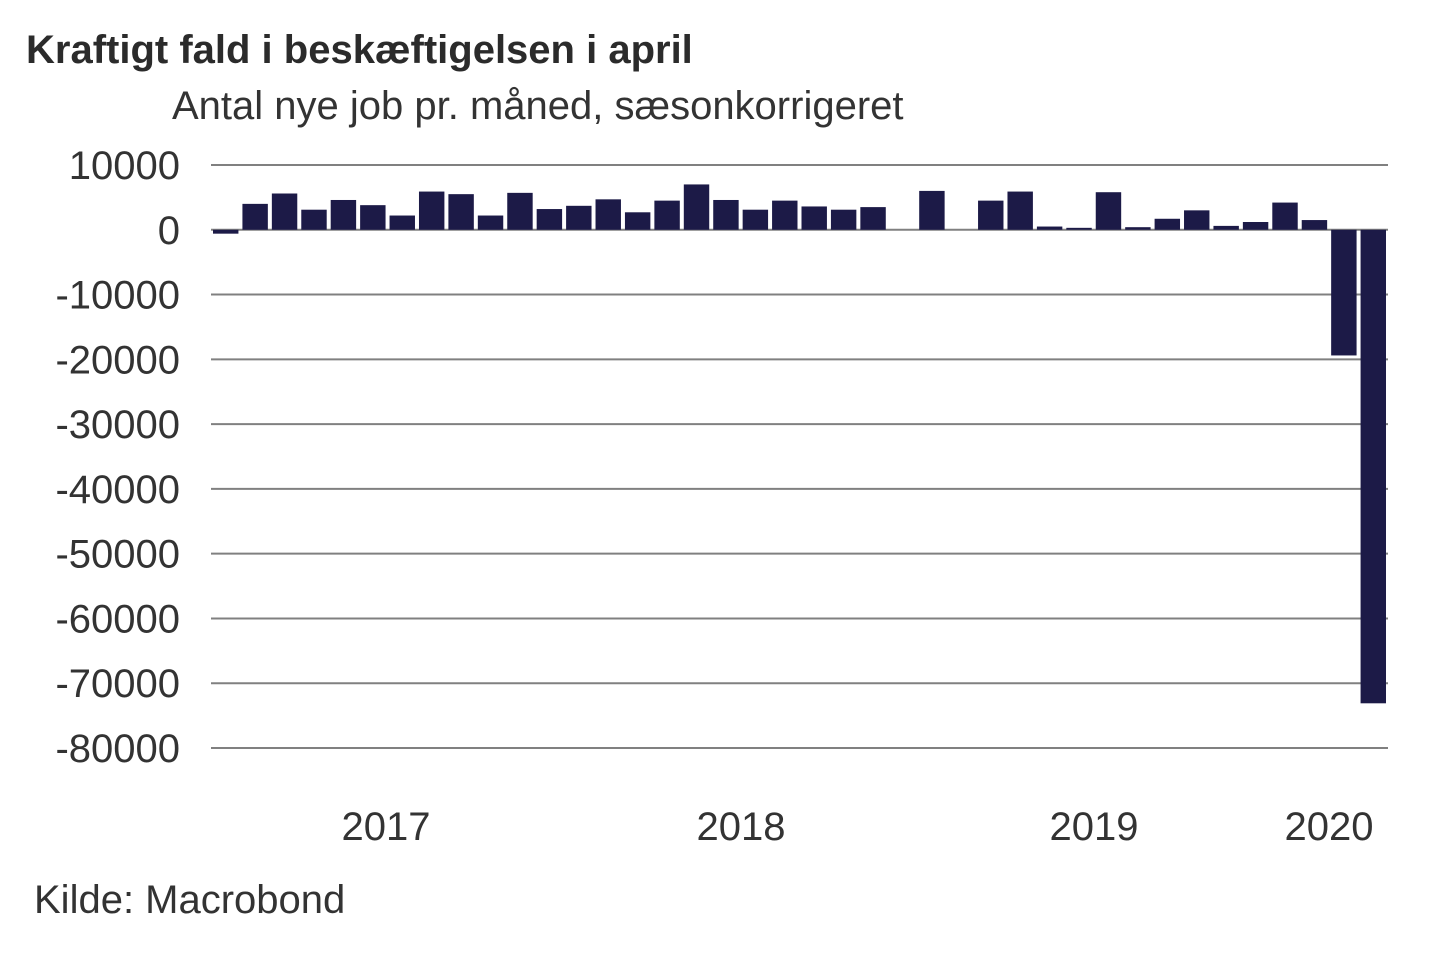  Describe the element at coordinates (117, 749) in the screenshot. I see `y-tick-label: -80000` at that location.